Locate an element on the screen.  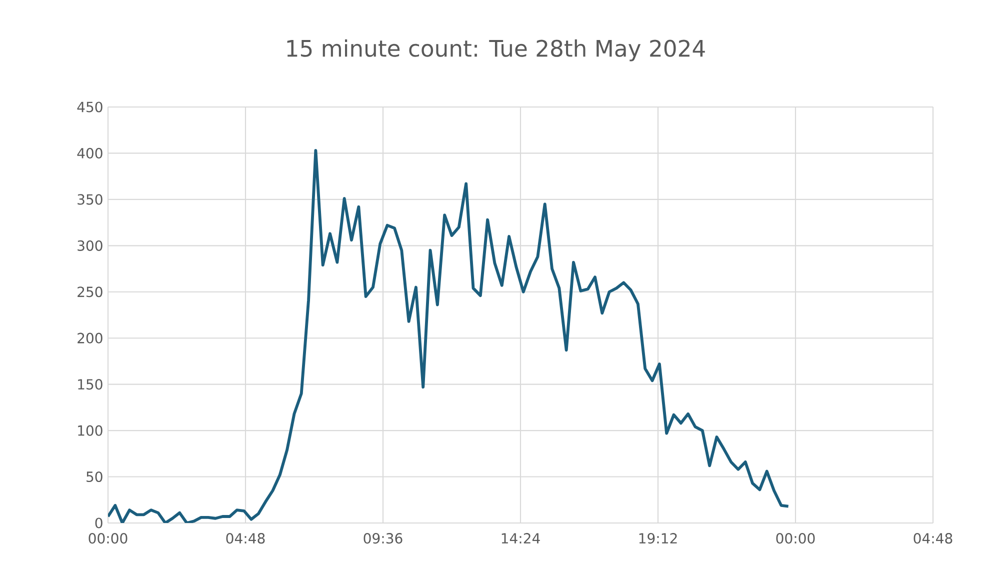
x-tick-label: 09:36 is located at coordinates (383, 538).